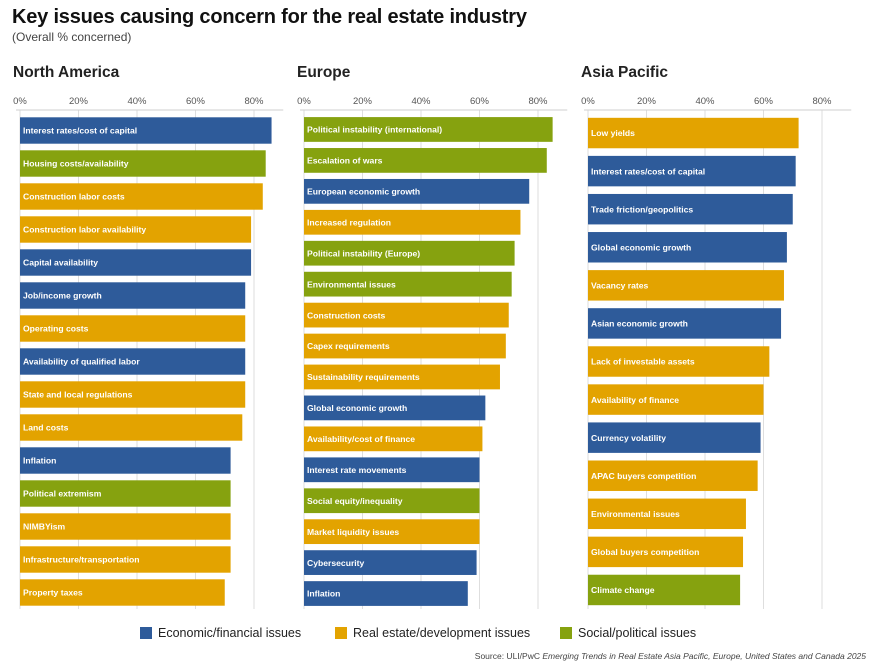 The width and height of the screenshot is (874, 665). What do you see at coordinates (81, 560) in the screenshot?
I see `bar-label-north-america-14: Infrastructure/transportation` at bounding box center [81, 560].